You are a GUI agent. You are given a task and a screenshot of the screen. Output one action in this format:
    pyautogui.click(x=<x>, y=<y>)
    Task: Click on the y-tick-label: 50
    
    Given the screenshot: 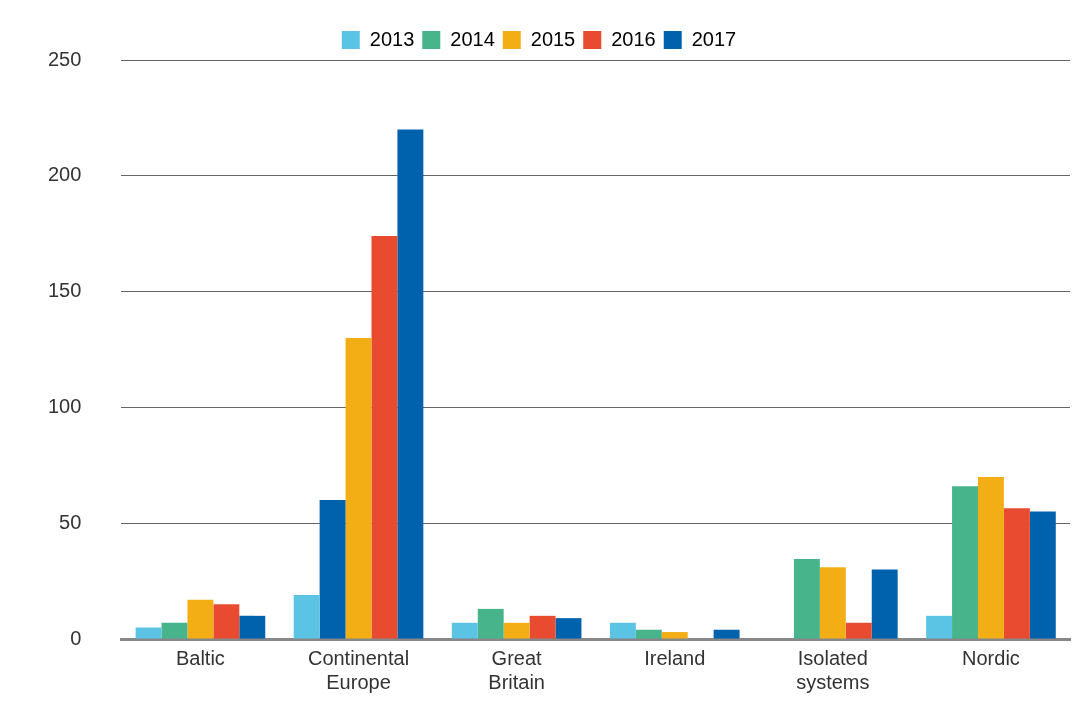 What is the action you would take?
    pyautogui.click(x=70, y=521)
    